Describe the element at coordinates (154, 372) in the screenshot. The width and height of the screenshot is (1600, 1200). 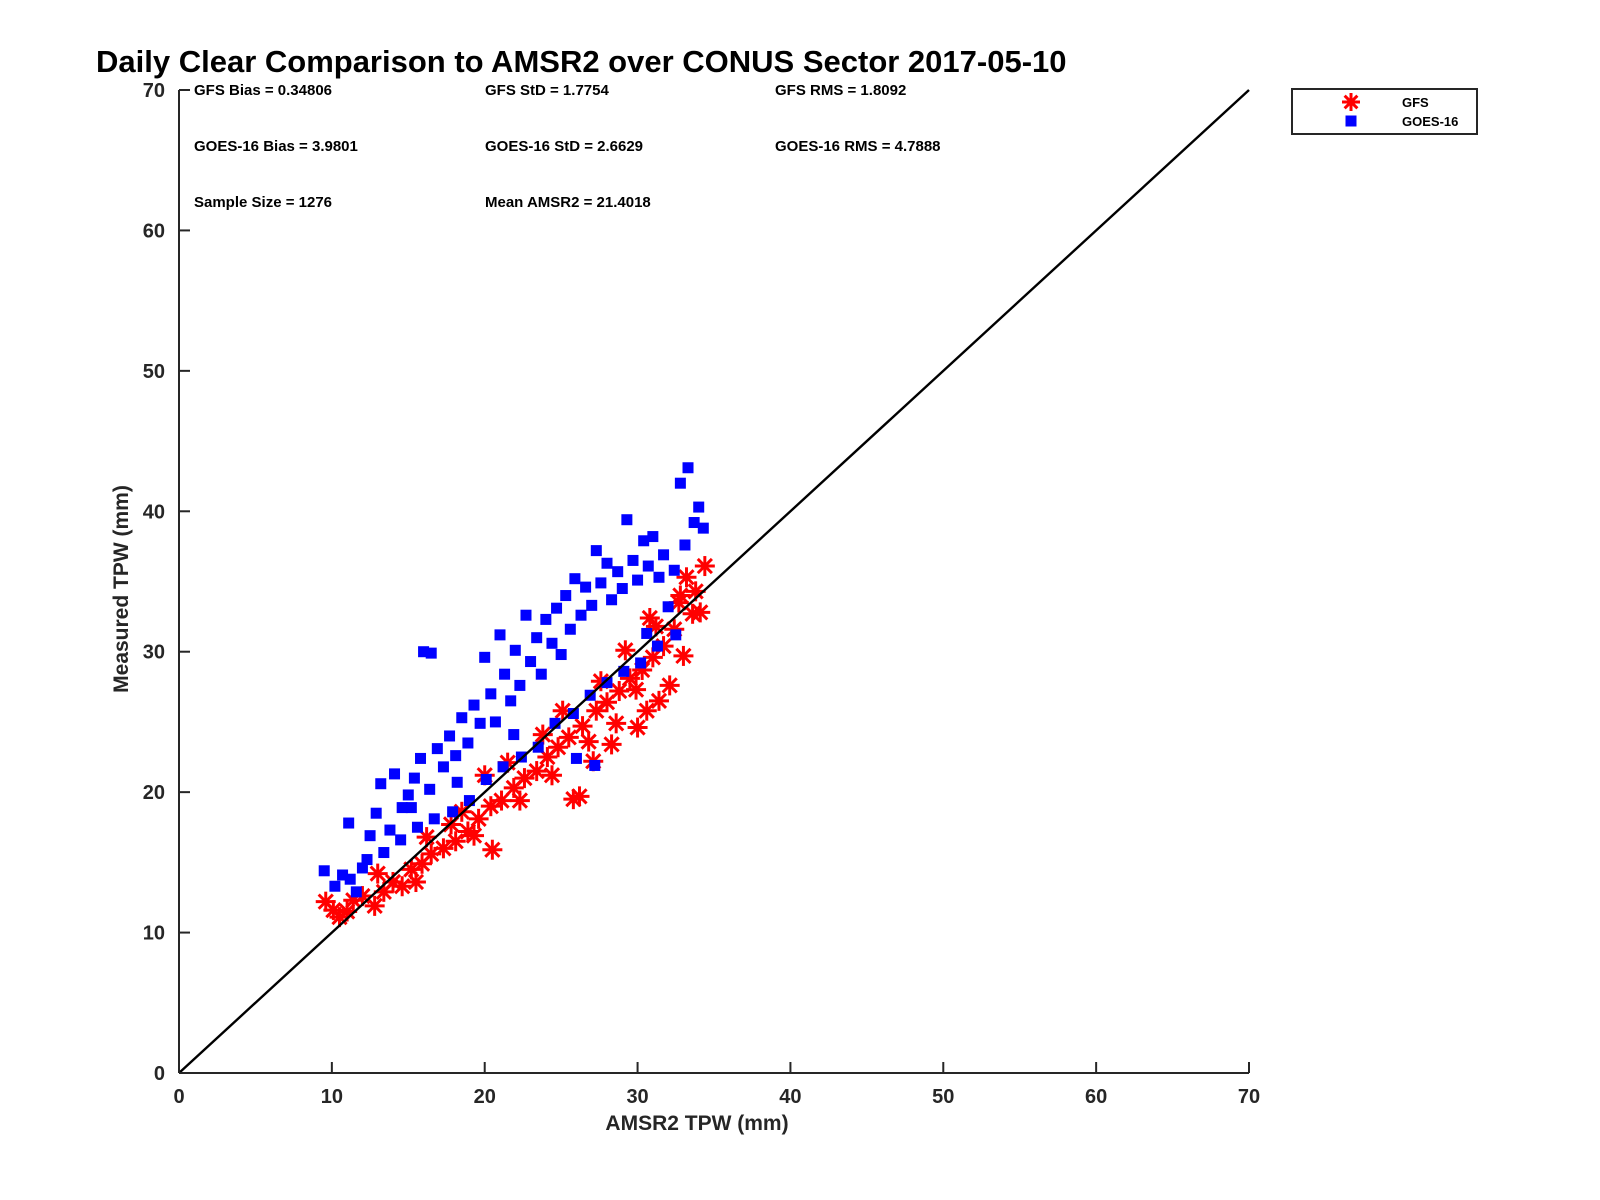
I see `y-tick-label: 50` at that location.